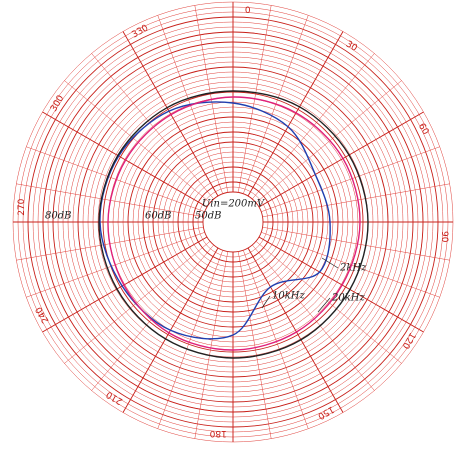 Image resolution: width=465 pixels, height=451 pixels. Describe the element at coordinates (234, 204) in the screenshot. I see `annotation: Uin=200mV` at that location.